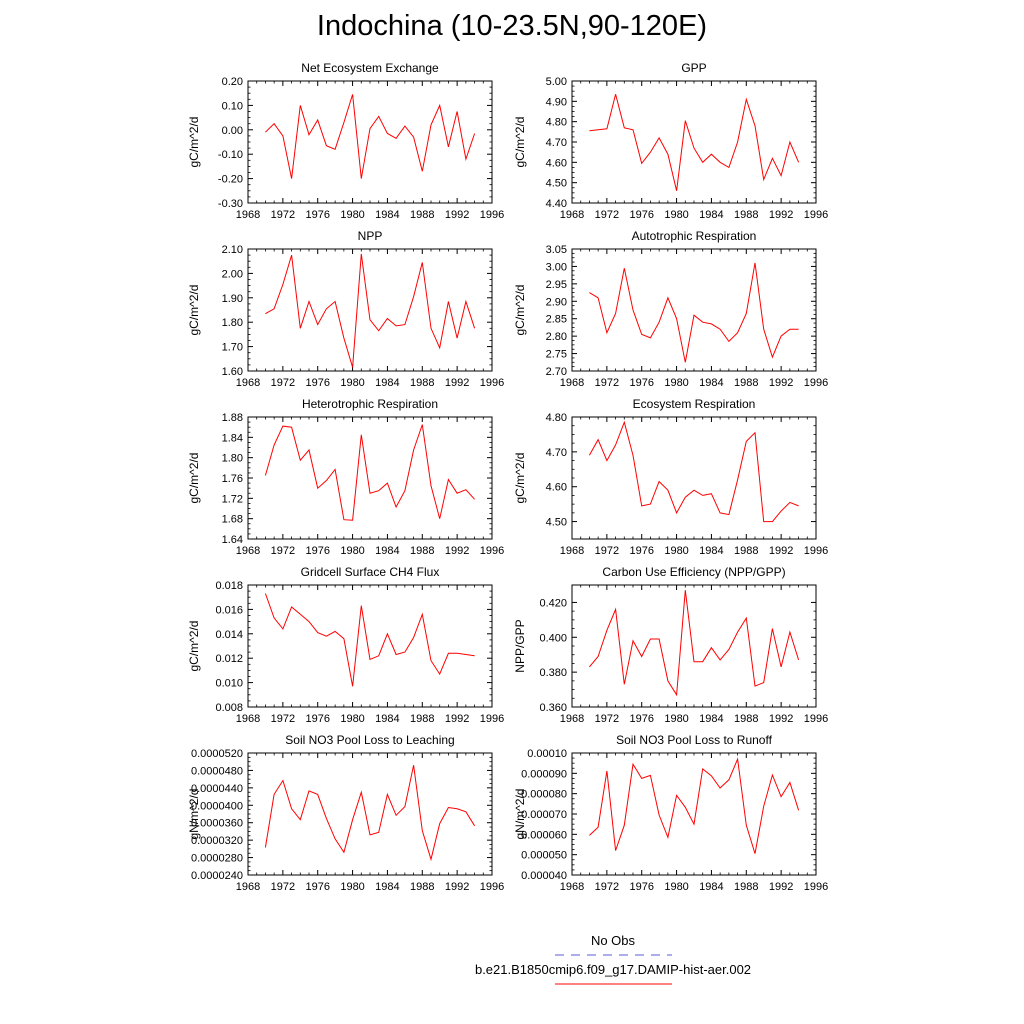  I want to click on y-axis-label: NPP/GPP, so click(520, 645).